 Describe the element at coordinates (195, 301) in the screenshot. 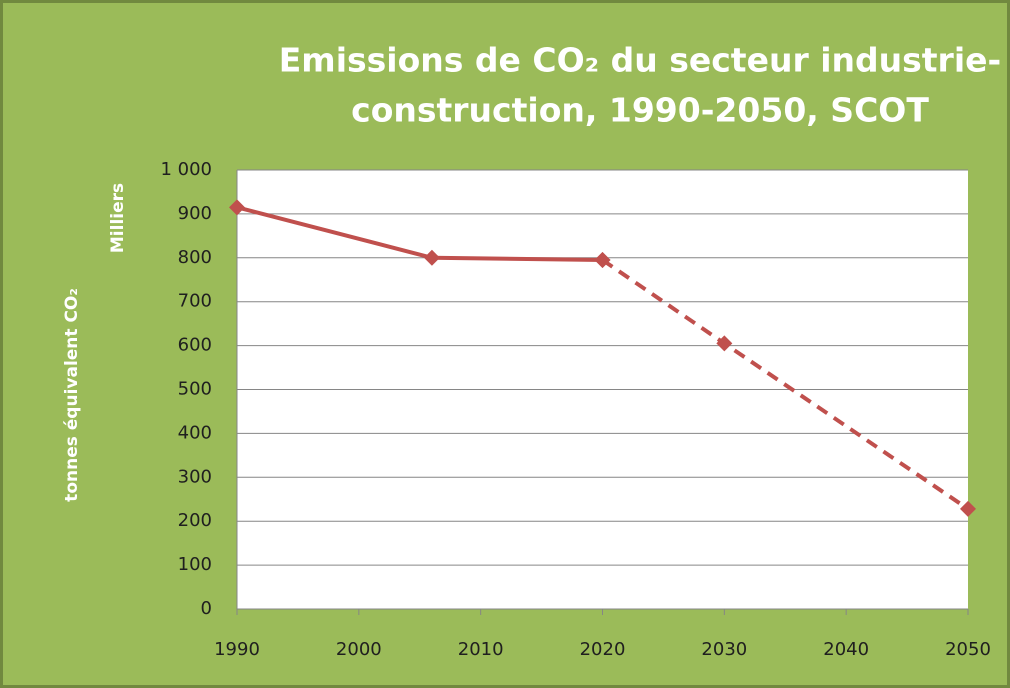

I see `y-tick-label: 700` at that location.